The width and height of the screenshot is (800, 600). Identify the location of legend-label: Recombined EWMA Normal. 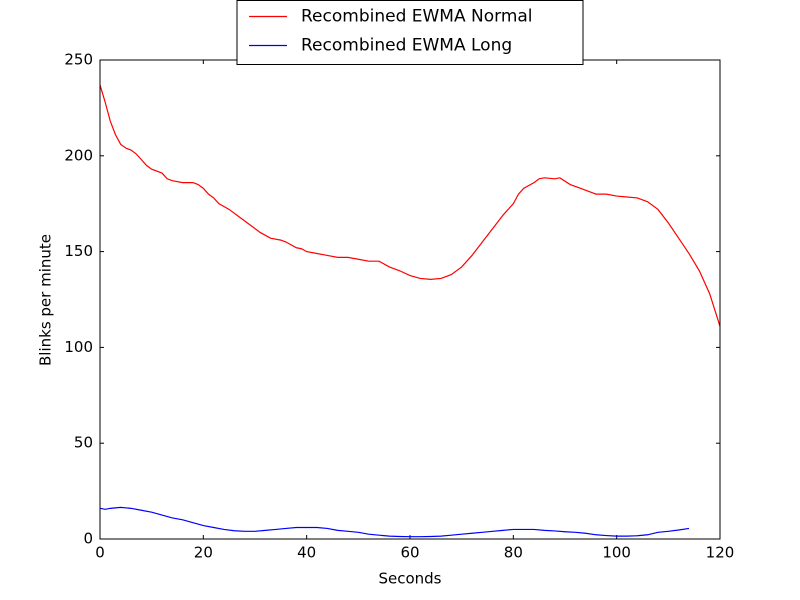
(417, 17).